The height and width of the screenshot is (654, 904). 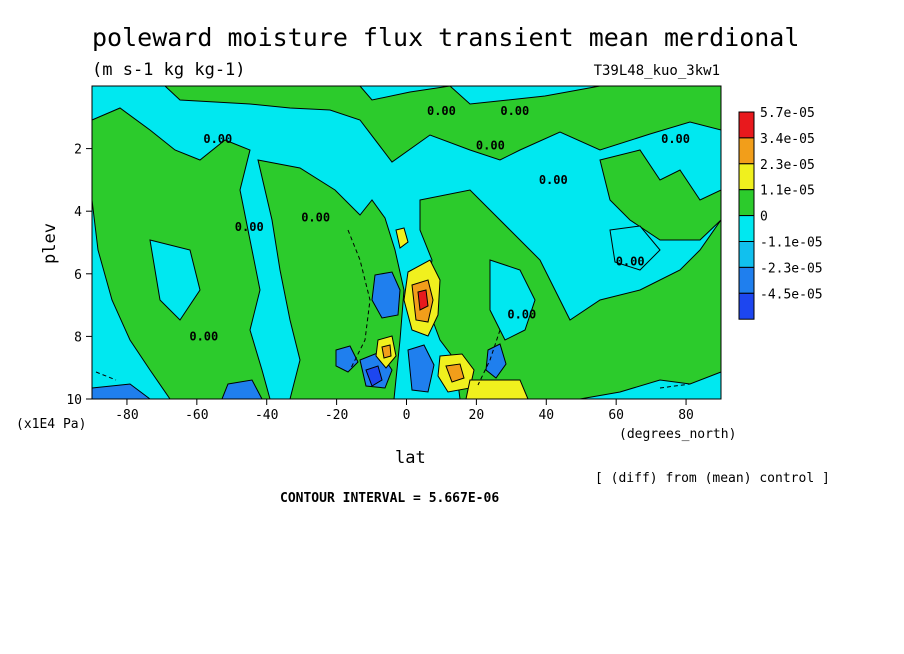 What do you see at coordinates (677, 434) in the screenshot?
I see `x-axis-units: (degrees_north)` at bounding box center [677, 434].